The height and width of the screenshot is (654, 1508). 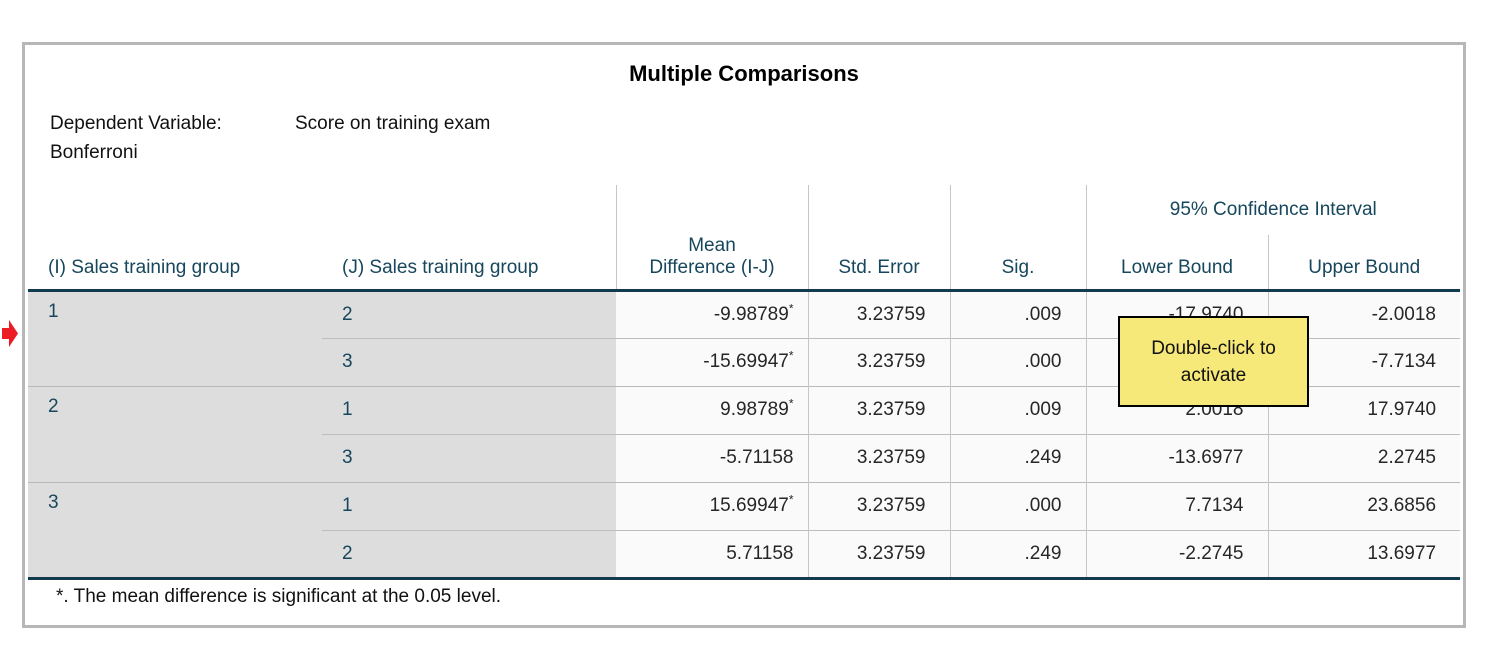 I want to click on lower-bound-cell: -13.6977, so click(x=1176, y=457).